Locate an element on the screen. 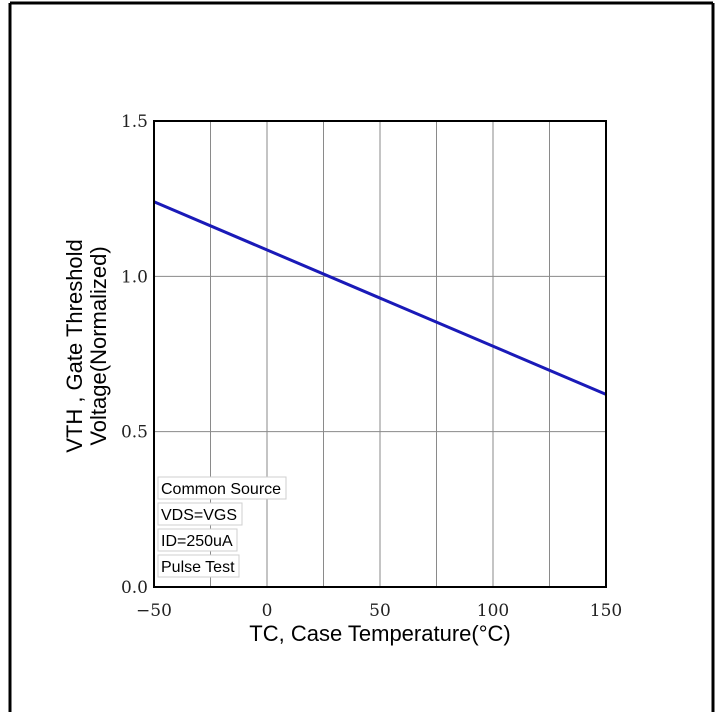  condition-note: ID=250uA is located at coordinates (197, 540).